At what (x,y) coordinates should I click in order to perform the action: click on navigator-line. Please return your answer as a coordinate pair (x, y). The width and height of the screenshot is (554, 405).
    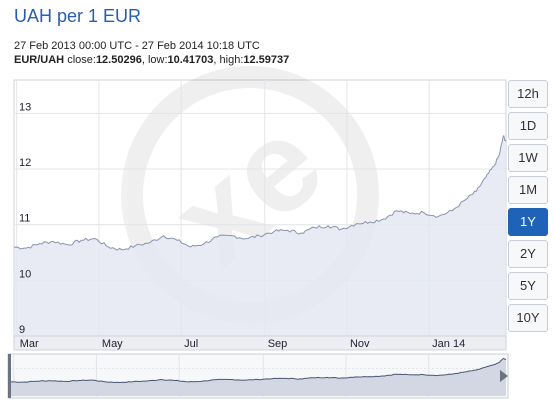
    Looking at the image, I should click on (259, 370).